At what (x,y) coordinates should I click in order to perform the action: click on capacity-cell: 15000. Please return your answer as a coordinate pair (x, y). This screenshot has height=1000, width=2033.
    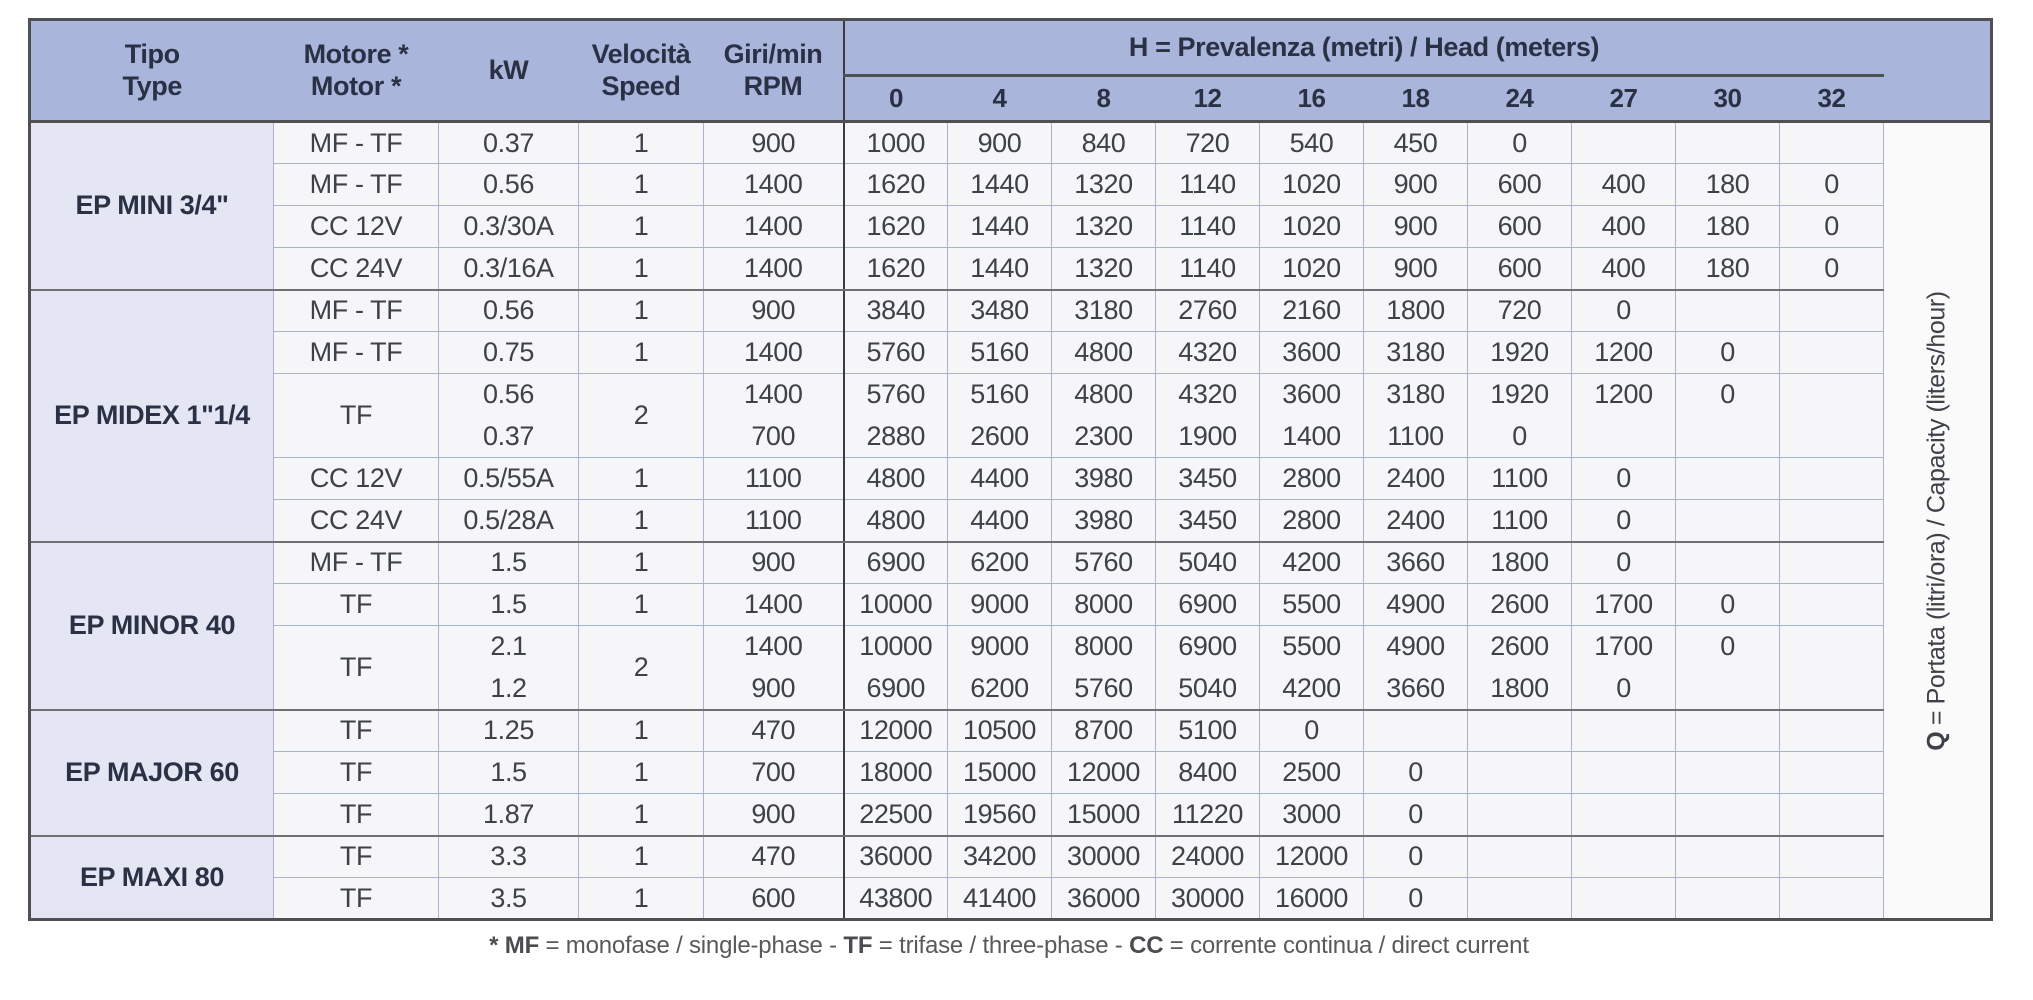
    Looking at the image, I should click on (999, 772).